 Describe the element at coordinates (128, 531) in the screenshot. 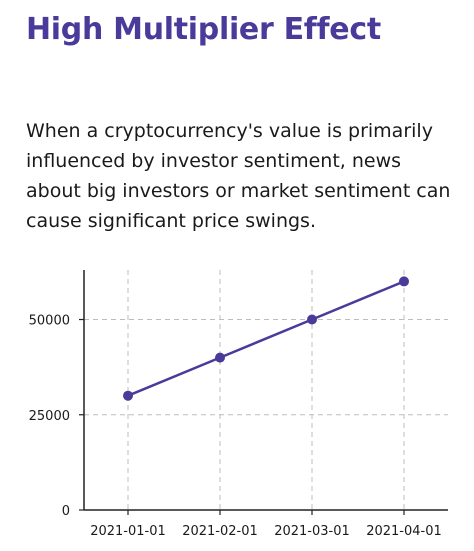

I see `x-tick-label: 2021-01-01` at that location.